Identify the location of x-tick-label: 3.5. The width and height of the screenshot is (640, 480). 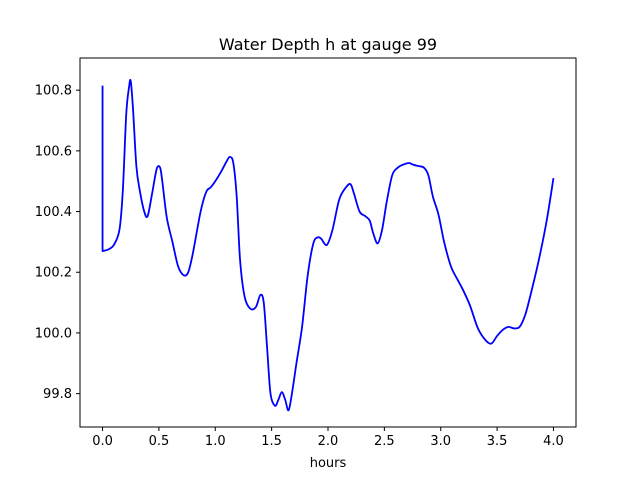
(497, 441).